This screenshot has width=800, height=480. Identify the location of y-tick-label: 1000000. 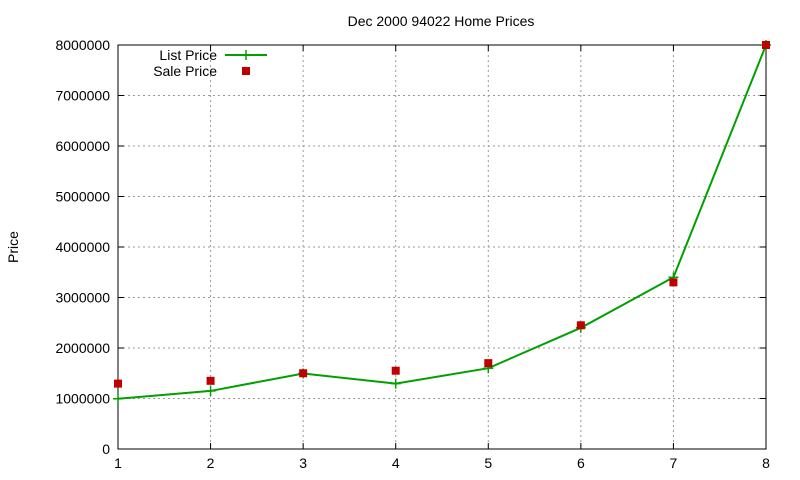
(82, 399).